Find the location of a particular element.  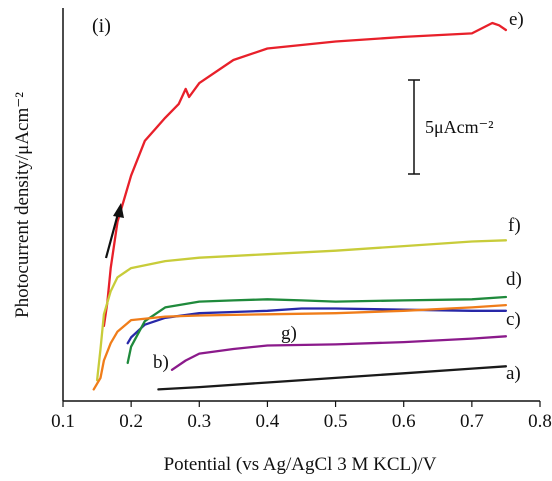

series-label-b: b) is located at coordinates (161, 362).